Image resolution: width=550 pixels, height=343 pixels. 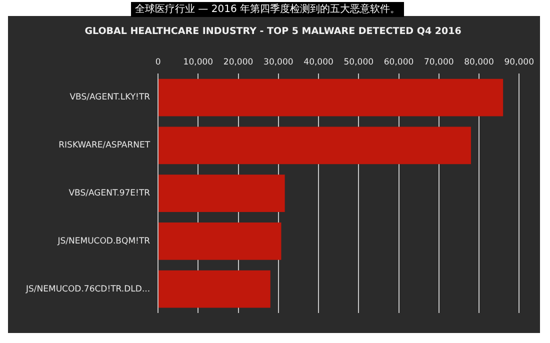 I want to click on x-tick-label: 20,000, so click(x=238, y=63).